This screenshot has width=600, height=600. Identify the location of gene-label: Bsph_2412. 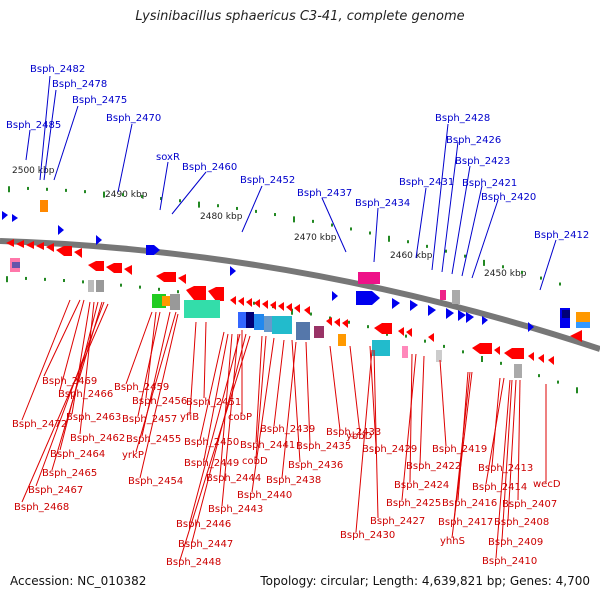
(561, 235).